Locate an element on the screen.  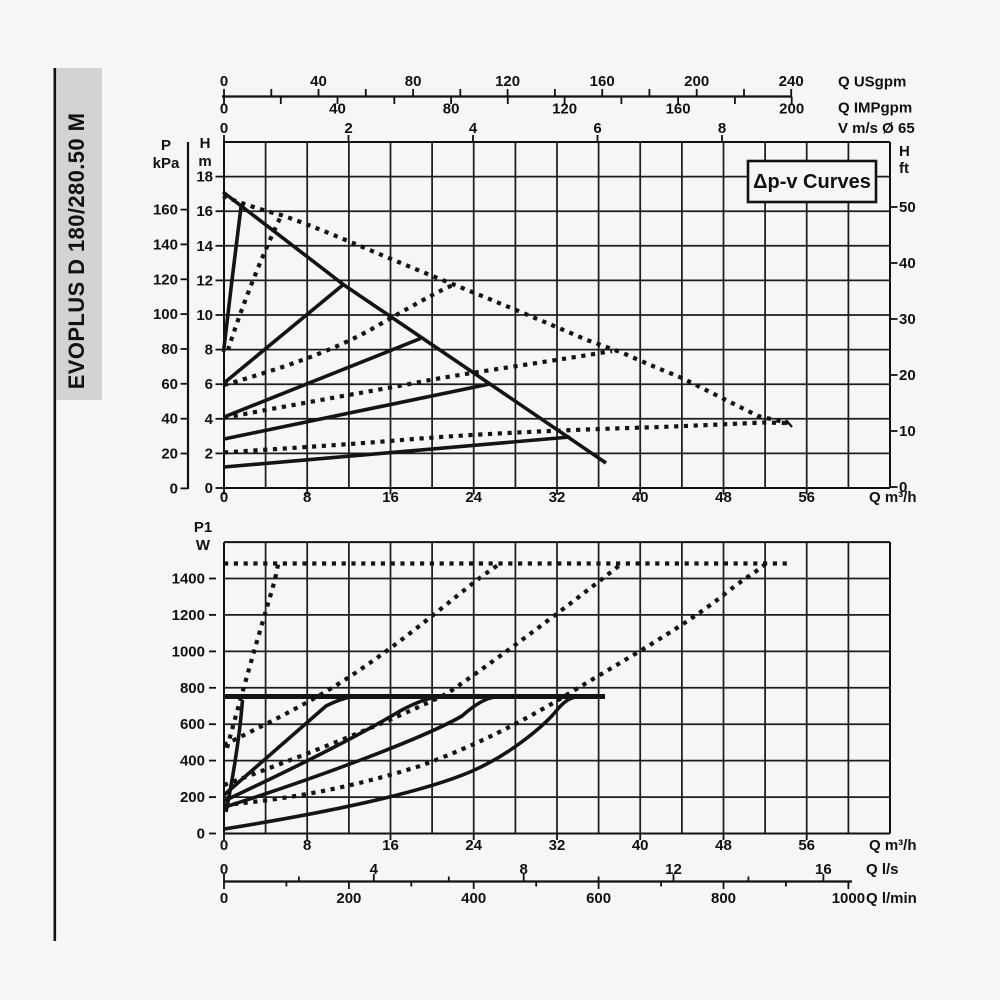
svg-text: Q l/min is located at coordinates (891, 898).